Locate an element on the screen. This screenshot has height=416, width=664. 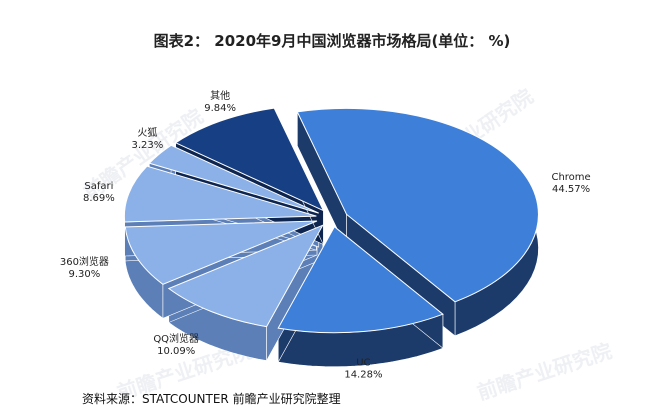
slice-value-label: 9.30% is located at coordinates (85, 274).